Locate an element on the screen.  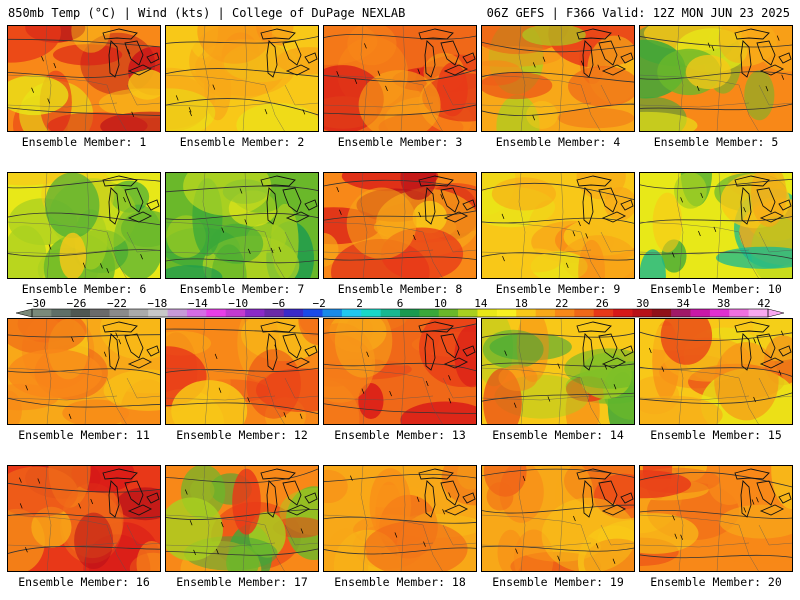
colorbar-outline is located at coordinates (400, 313).